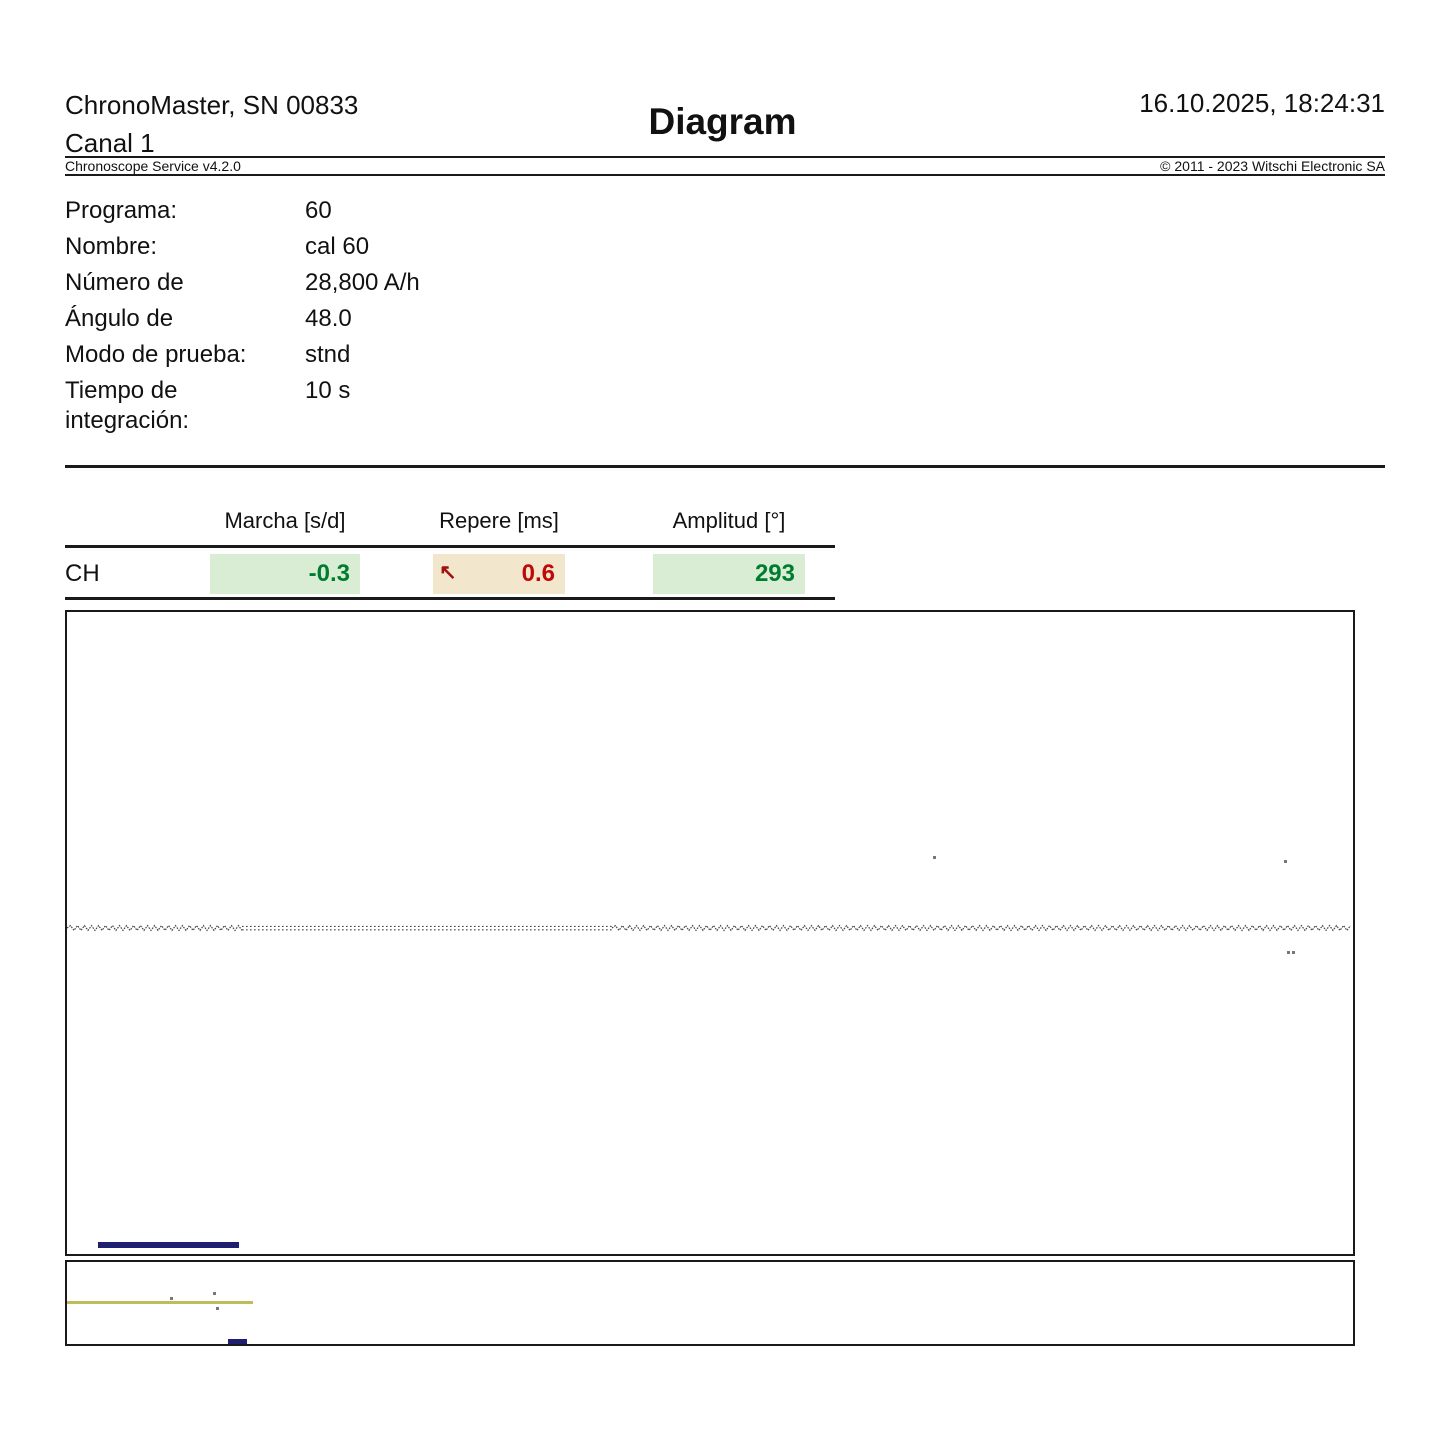 This screenshot has width=1445, height=1445. What do you see at coordinates (415, 244) in the screenshot?
I see `param-row-nombre: Nombre: cal 60` at bounding box center [415, 244].